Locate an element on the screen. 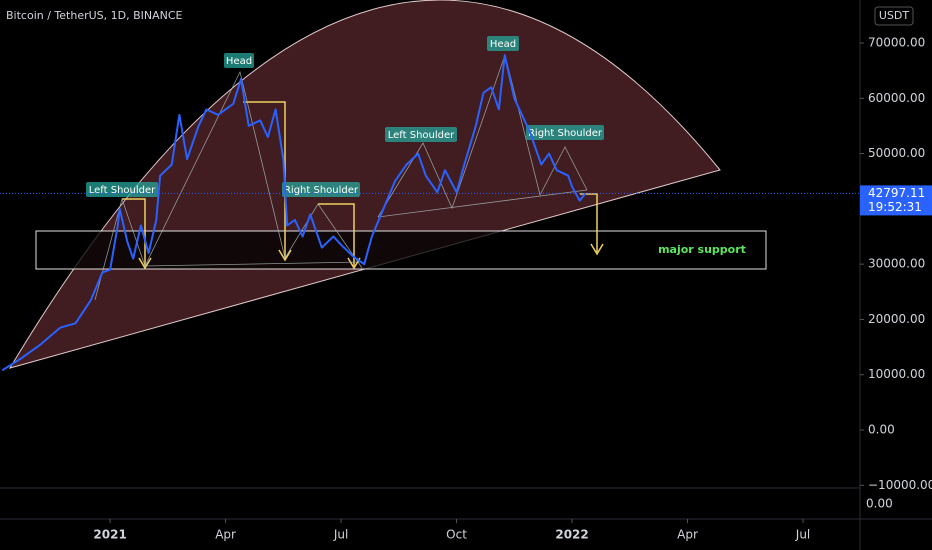 The height and width of the screenshot is (550, 932). lower-pane-label: 0.00 is located at coordinates (879, 504).